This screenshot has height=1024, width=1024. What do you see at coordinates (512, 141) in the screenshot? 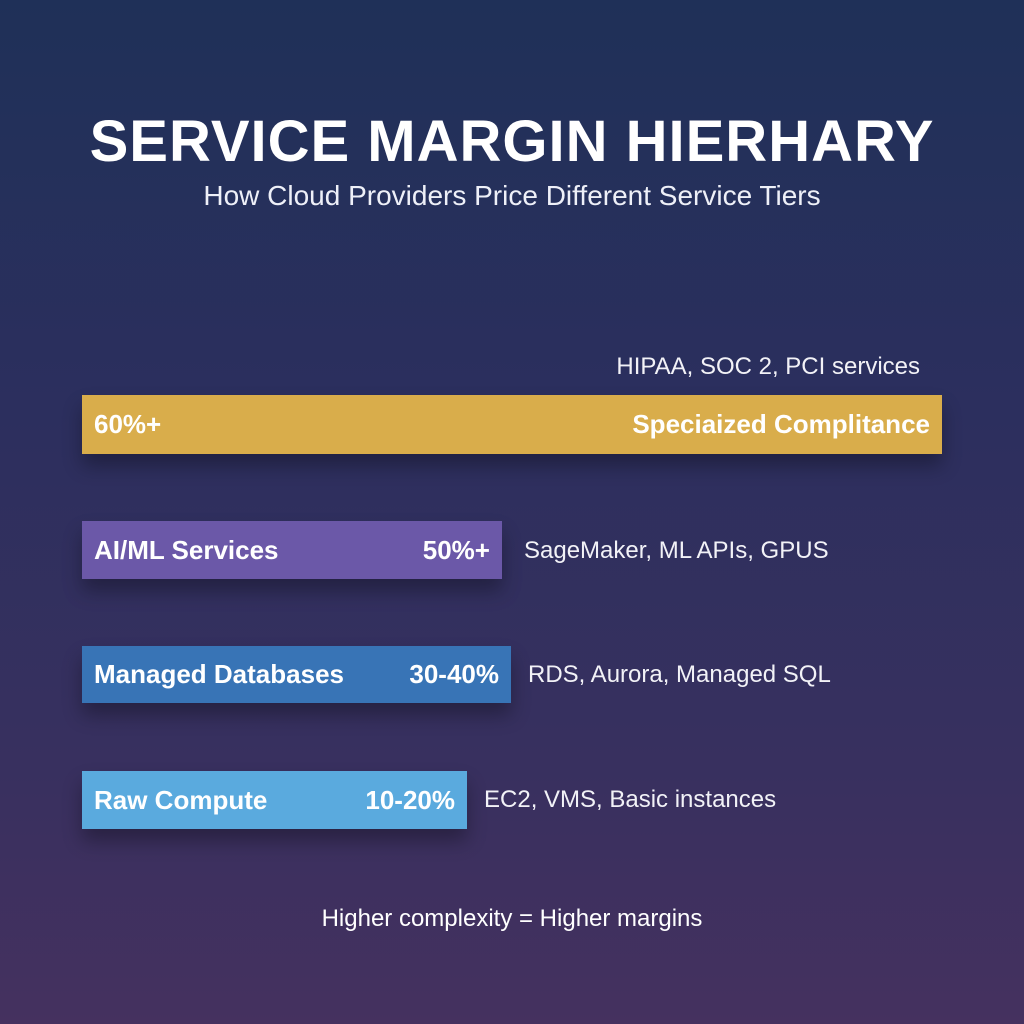
I see `chart-title: SERVICE MARGIN HIERHARY` at bounding box center [512, 141].